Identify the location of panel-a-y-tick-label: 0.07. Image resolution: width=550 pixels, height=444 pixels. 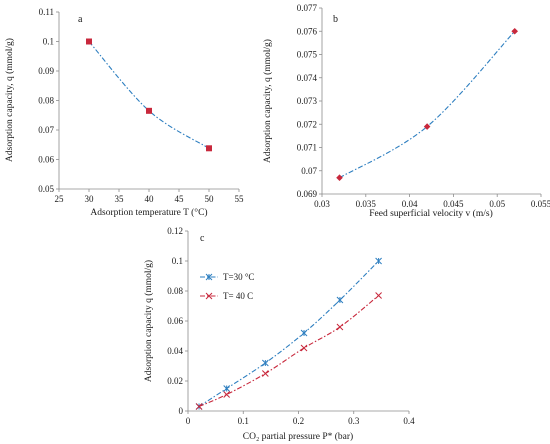
(46, 130).